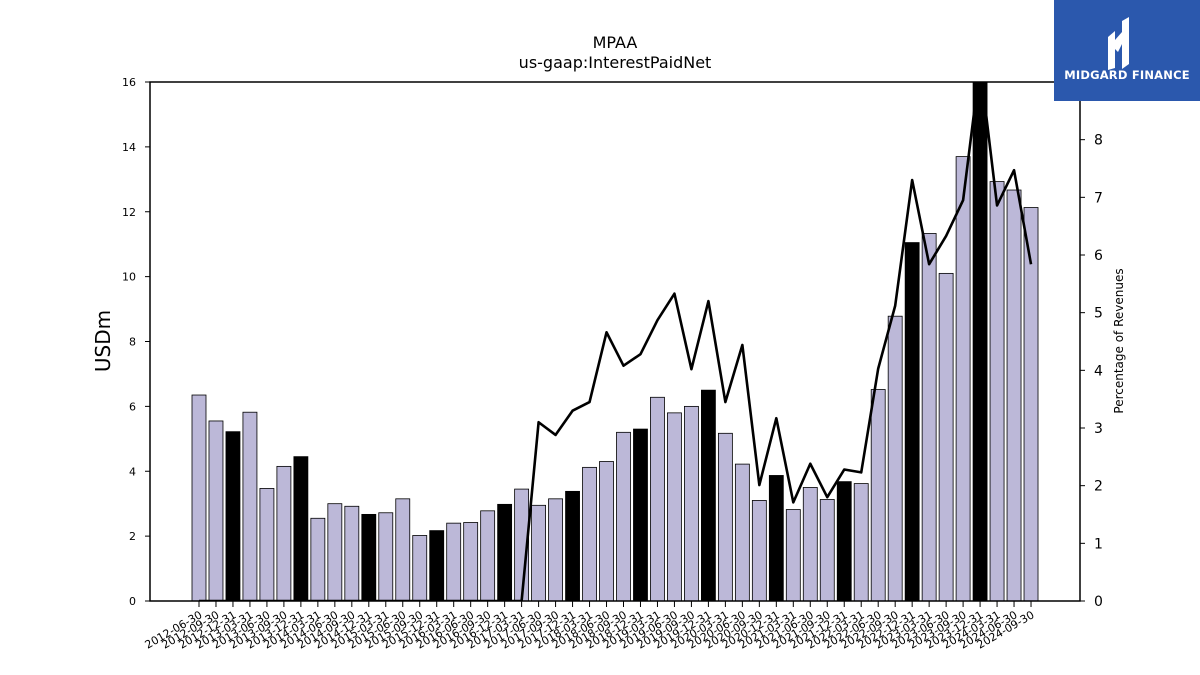  Describe the element at coordinates (1098, 544) in the screenshot. I see `y2-tick-label: 1` at that location.